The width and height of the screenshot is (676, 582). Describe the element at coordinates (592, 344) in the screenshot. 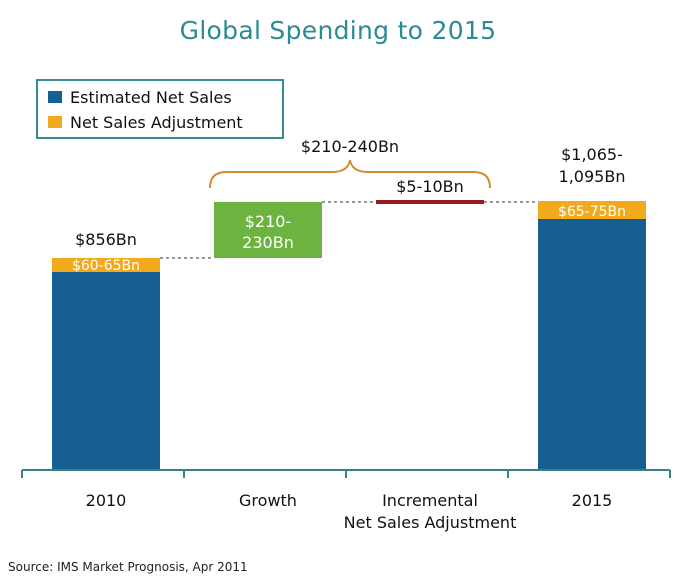

I see `bar-2015-net-sales` at that location.